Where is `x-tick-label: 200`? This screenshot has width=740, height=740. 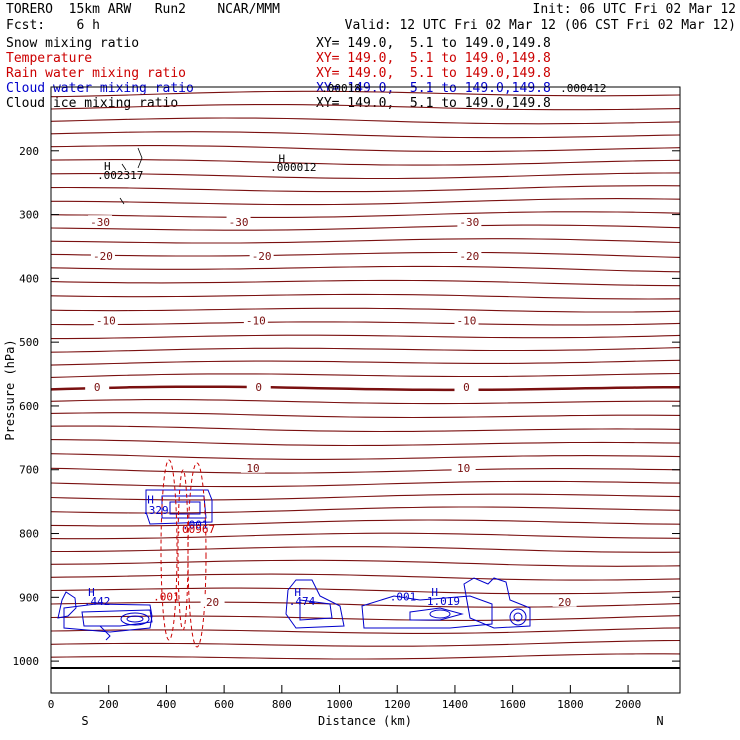 x-tick-label: 200 is located at coordinates (109, 704).